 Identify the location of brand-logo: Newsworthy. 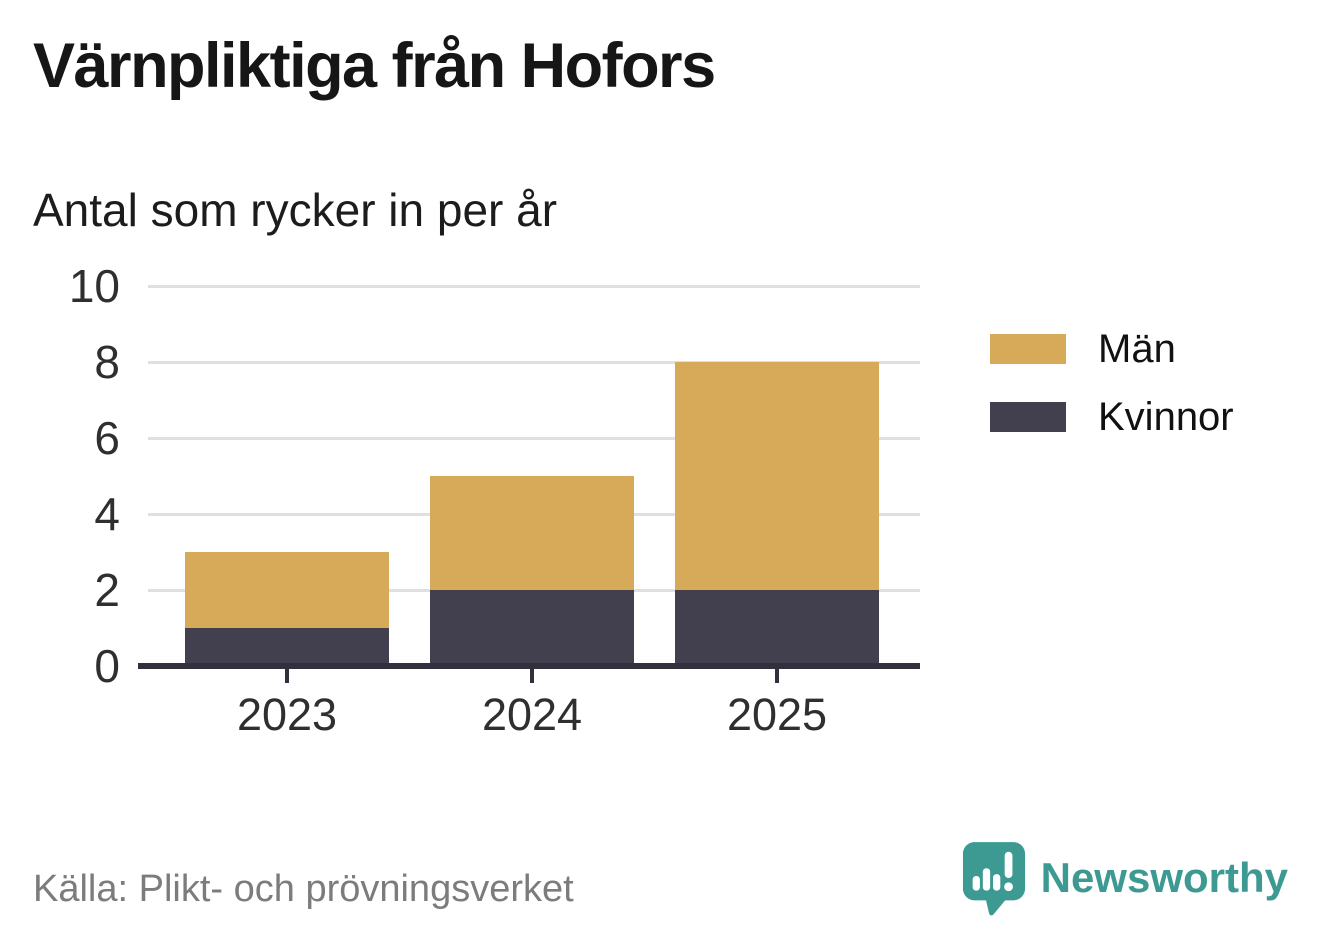
(1124, 878).